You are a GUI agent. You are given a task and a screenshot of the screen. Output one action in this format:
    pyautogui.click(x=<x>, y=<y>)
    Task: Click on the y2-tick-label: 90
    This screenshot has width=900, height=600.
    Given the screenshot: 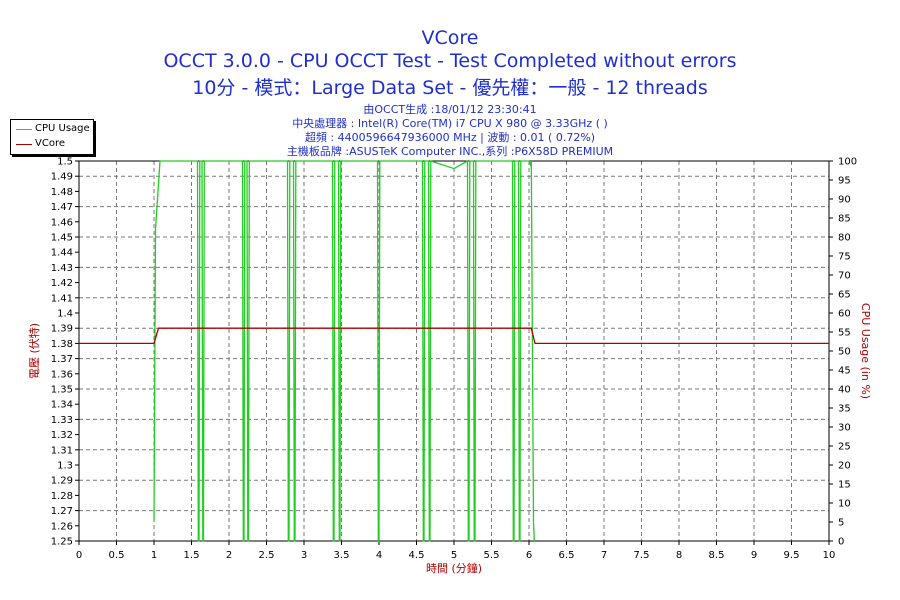 What is the action you would take?
    pyautogui.click(x=844, y=200)
    